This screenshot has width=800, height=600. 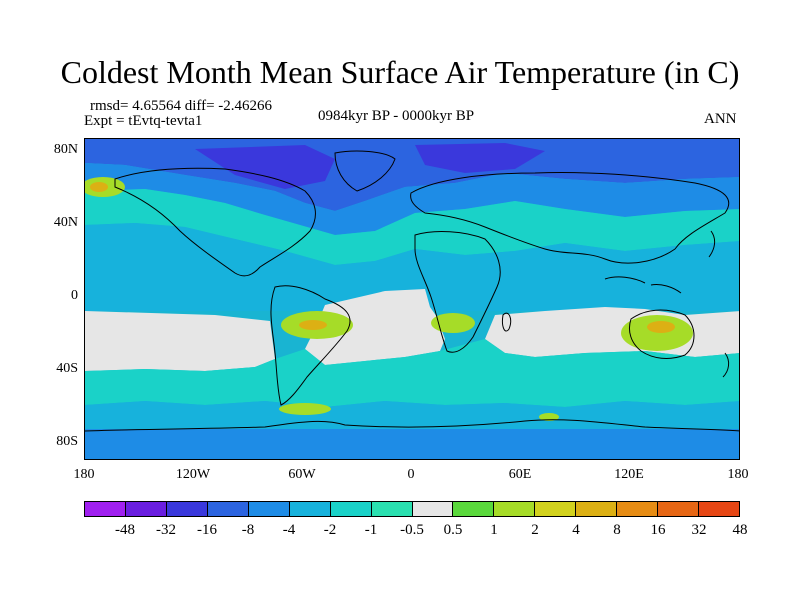 I want to click on colorbar-label: -16, so click(x=207, y=530).